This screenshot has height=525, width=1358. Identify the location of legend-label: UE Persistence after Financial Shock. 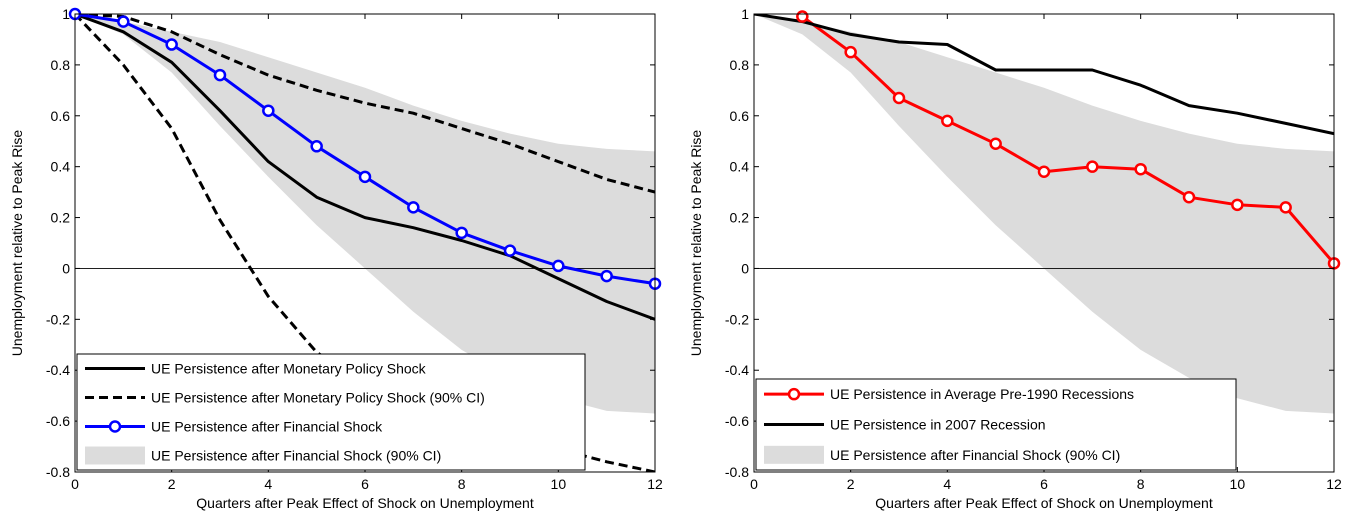
(267, 427).